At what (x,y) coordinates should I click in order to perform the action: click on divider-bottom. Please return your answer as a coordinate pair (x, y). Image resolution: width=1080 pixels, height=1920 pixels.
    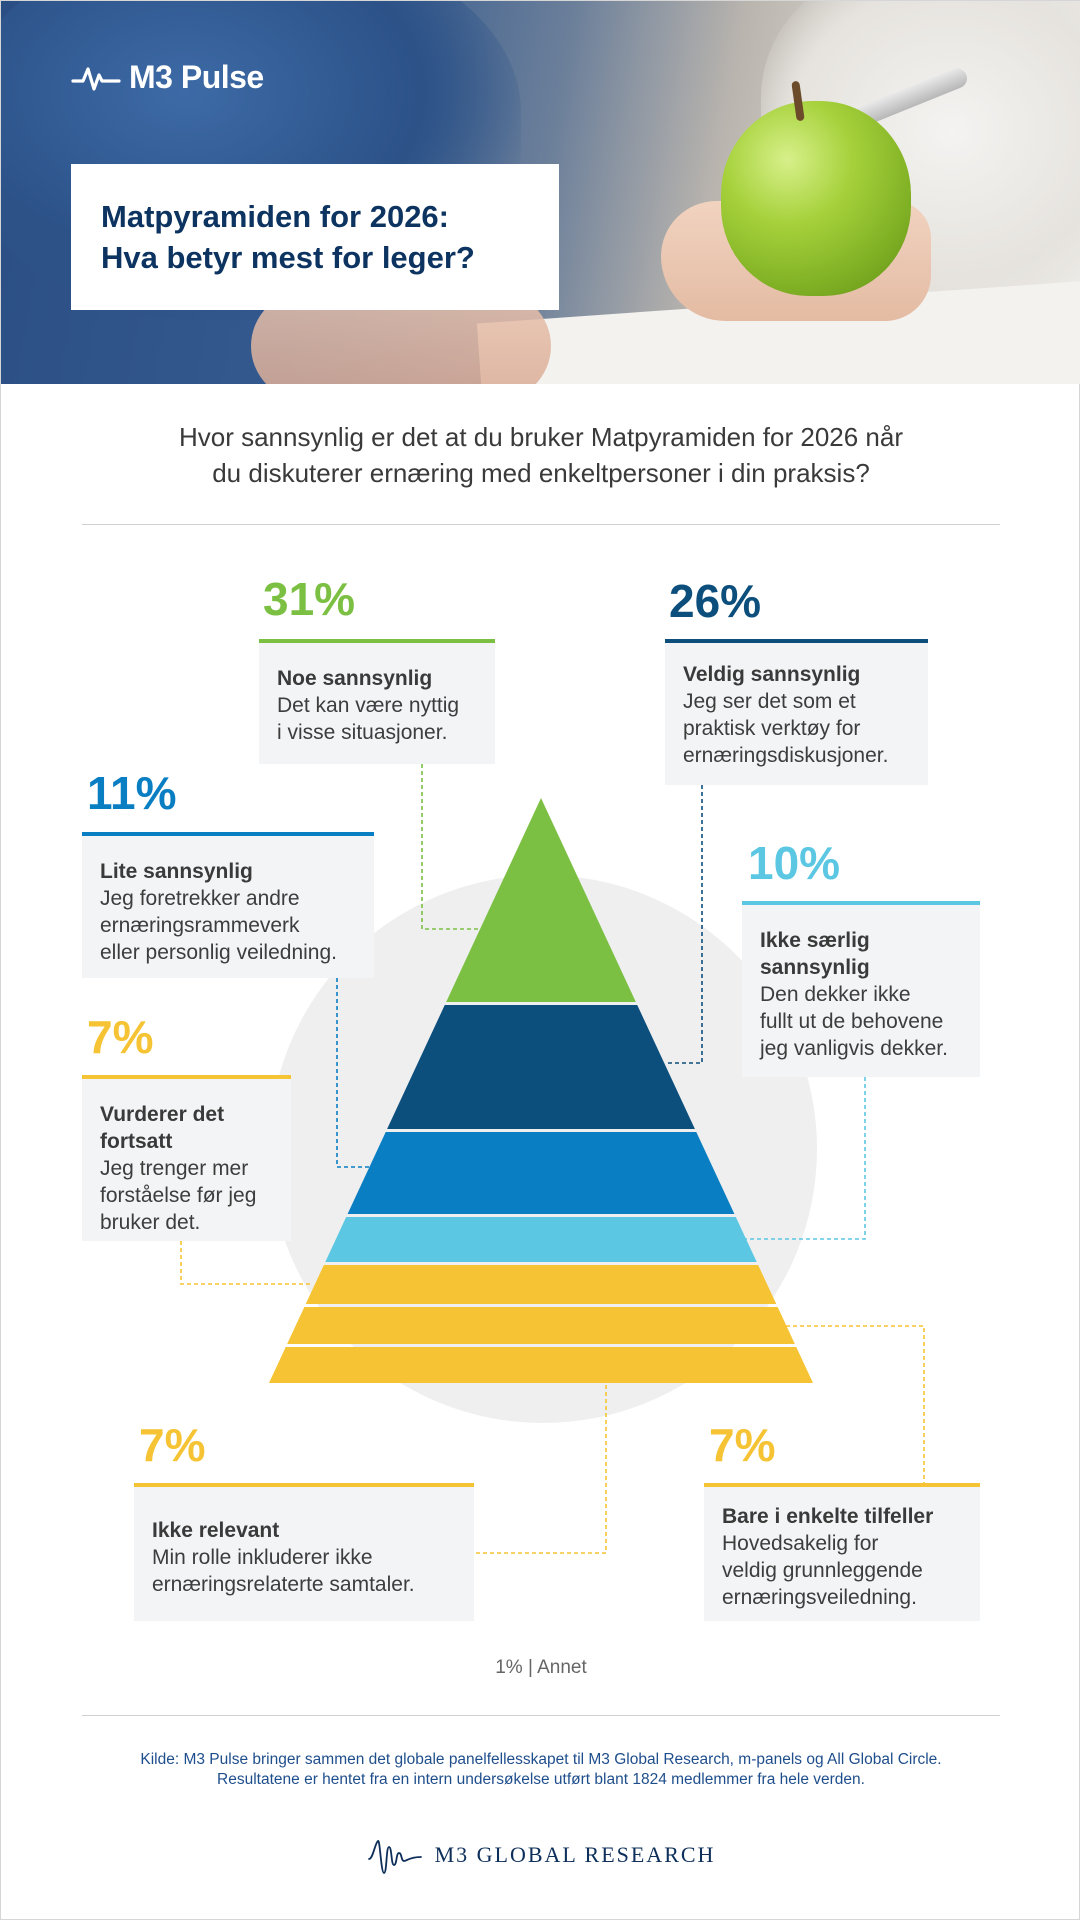
    Looking at the image, I should click on (541, 1715).